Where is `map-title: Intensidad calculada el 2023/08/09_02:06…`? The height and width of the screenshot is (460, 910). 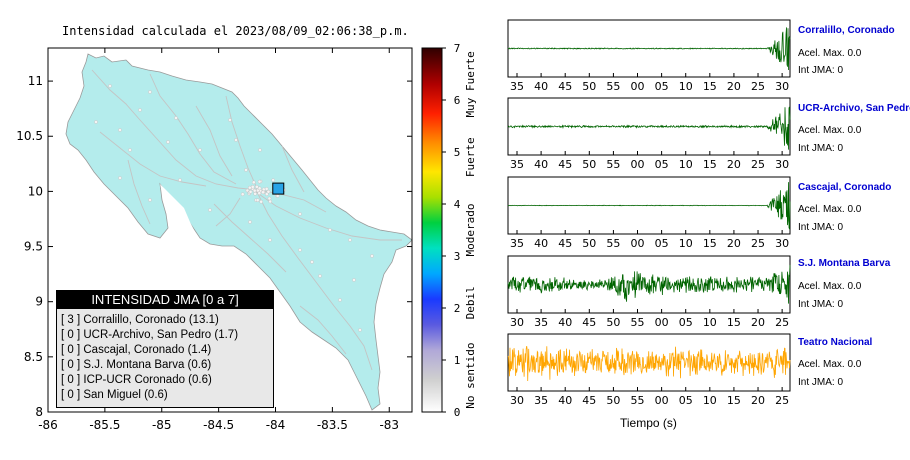 map-title: Intensidad calculada el 2023/08/09_02:06… is located at coordinates (235, 31).